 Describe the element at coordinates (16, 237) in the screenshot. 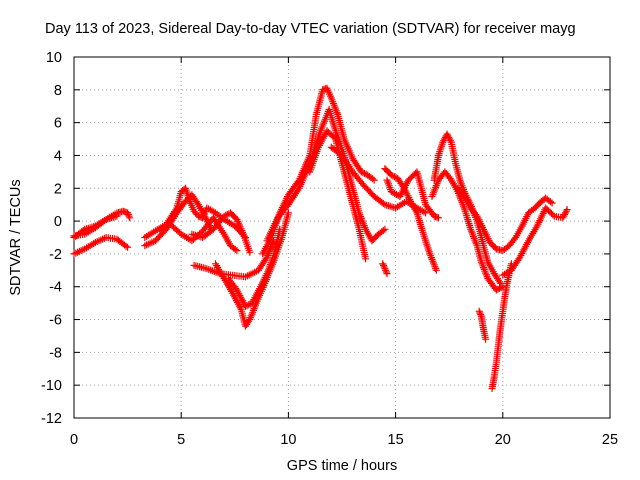

I see `y-axis-label: SDTVAR / TECUs` at that location.